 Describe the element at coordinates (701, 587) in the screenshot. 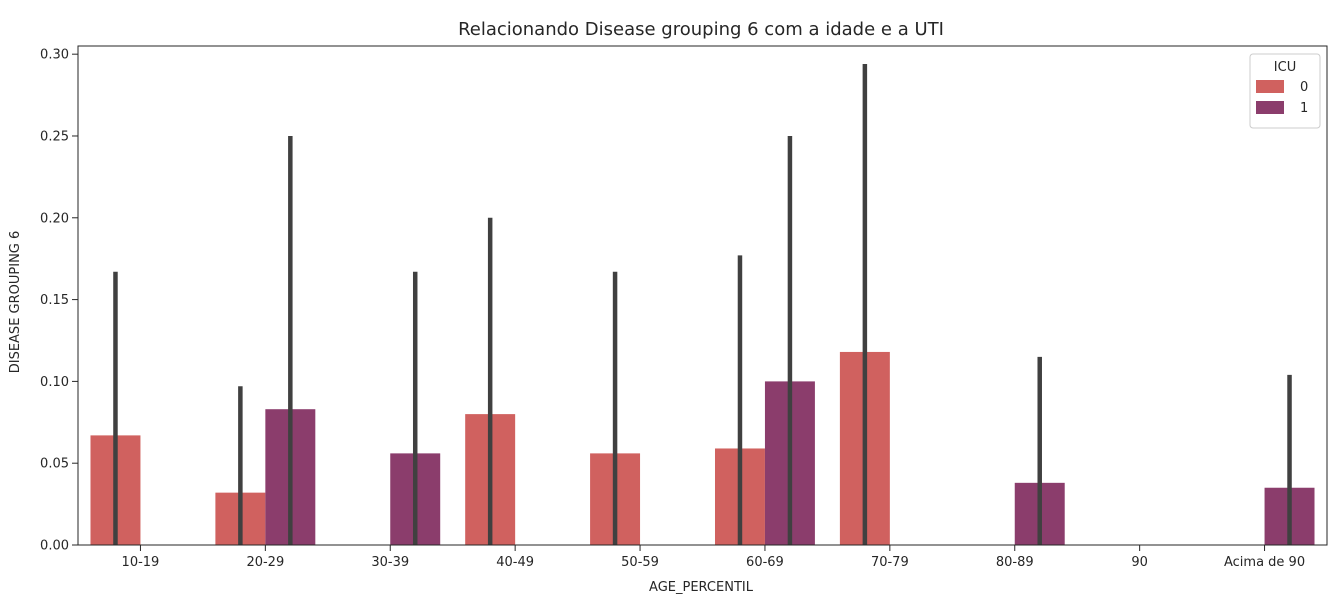

I see `x-axis-label: AGE_PERCENTIL` at that location.